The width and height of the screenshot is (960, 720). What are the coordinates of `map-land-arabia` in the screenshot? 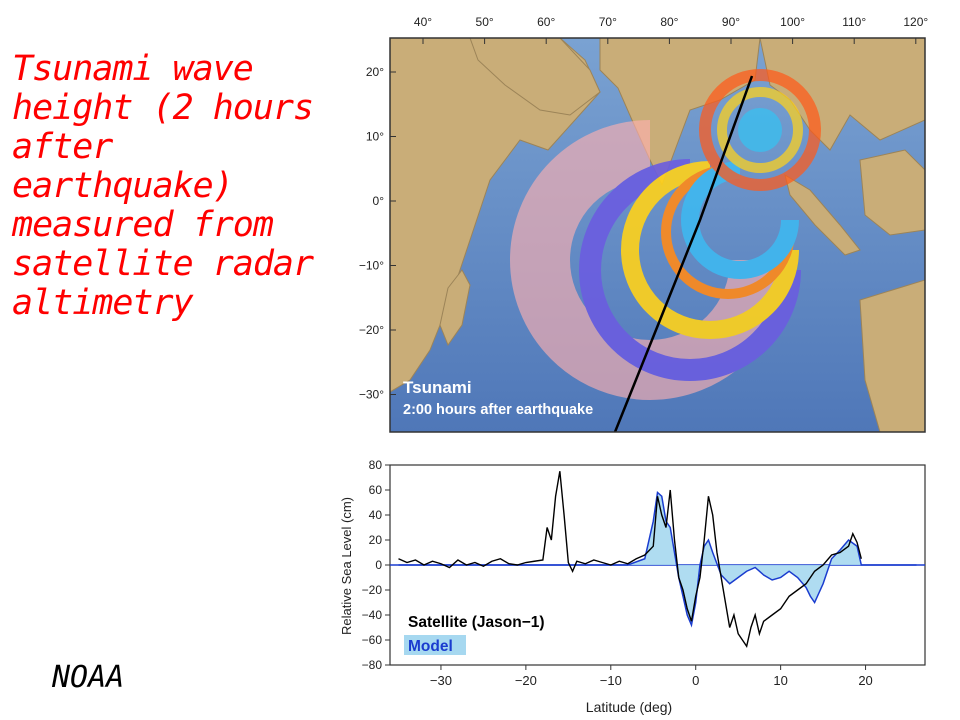 It's located at (535, 77).